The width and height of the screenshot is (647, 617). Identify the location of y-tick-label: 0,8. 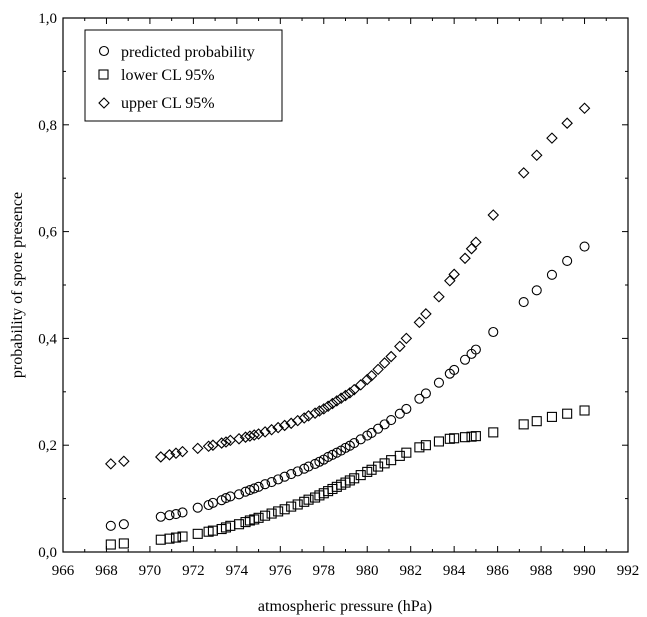
(47, 126).